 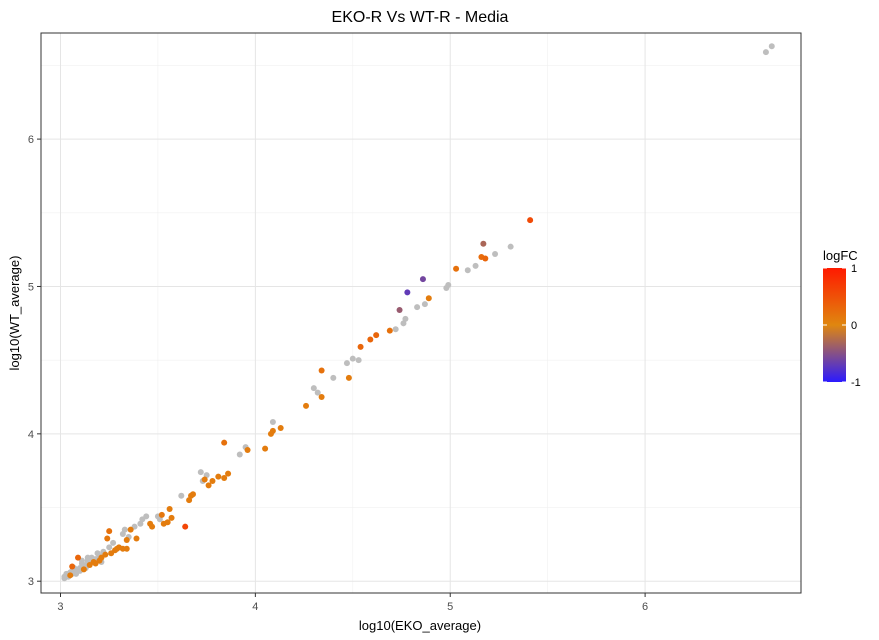 I want to click on colorbar-tick-label: 1, so click(x=854, y=269).